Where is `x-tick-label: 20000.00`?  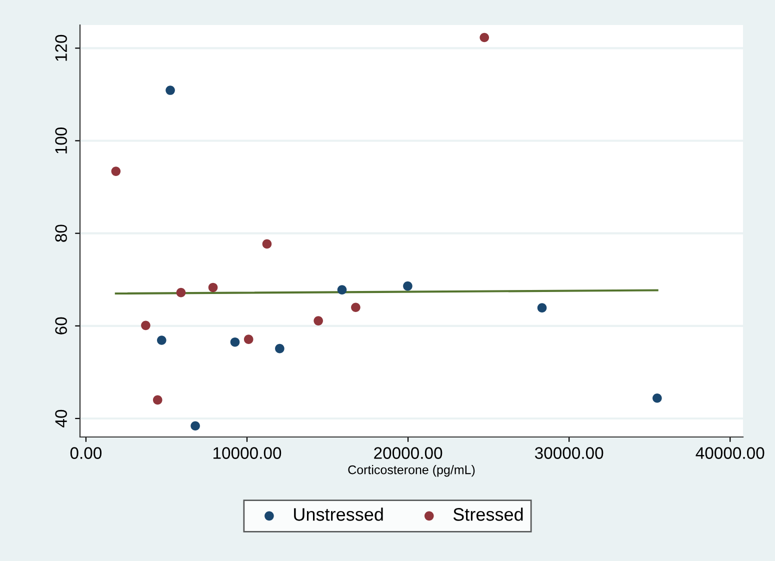
x-tick-label: 20000.00 is located at coordinates (408, 453).